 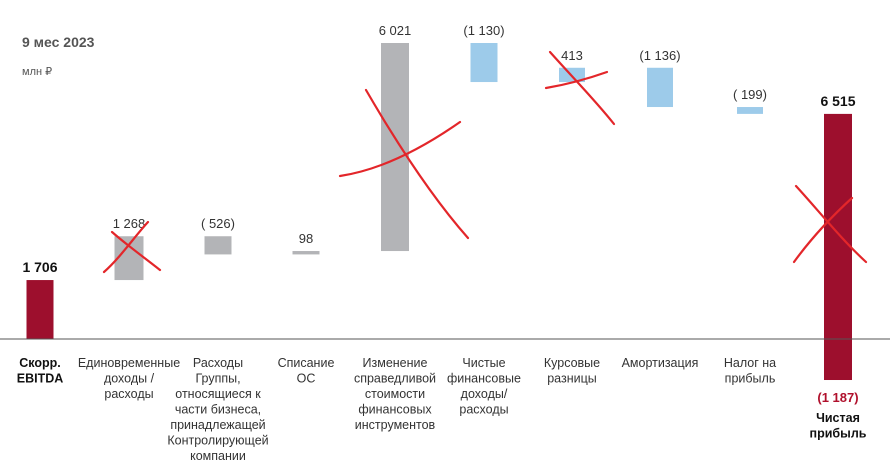 I want to click on chart-unit: млн ₽, so click(x=37, y=72).